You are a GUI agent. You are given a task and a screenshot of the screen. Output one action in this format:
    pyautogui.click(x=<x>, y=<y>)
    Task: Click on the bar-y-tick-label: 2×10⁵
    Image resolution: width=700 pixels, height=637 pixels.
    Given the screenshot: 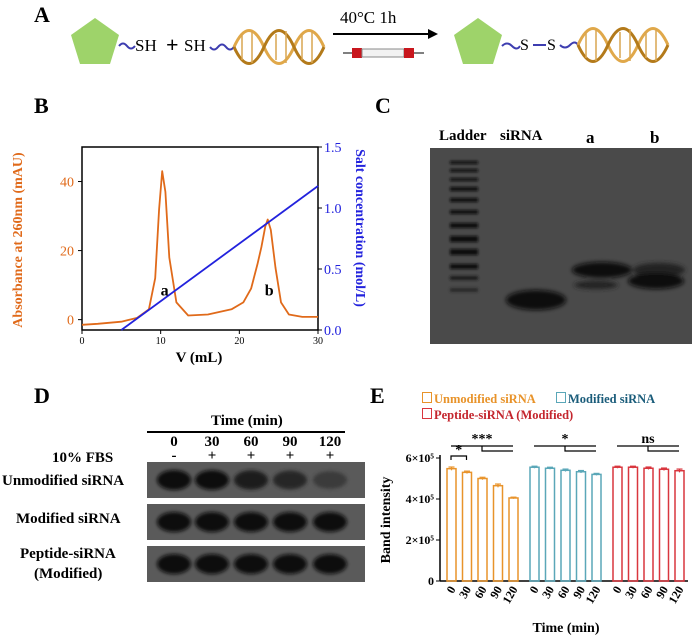 What is the action you would take?
    pyautogui.click(x=420, y=540)
    